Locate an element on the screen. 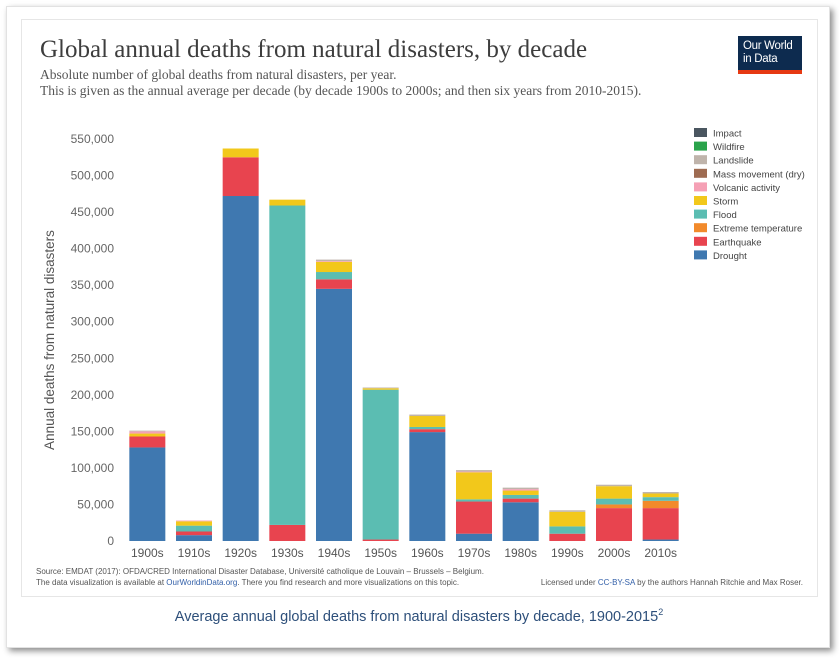 The image size is (839, 658). bar-segment-flood-1960s is located at coordinates (427, 428).